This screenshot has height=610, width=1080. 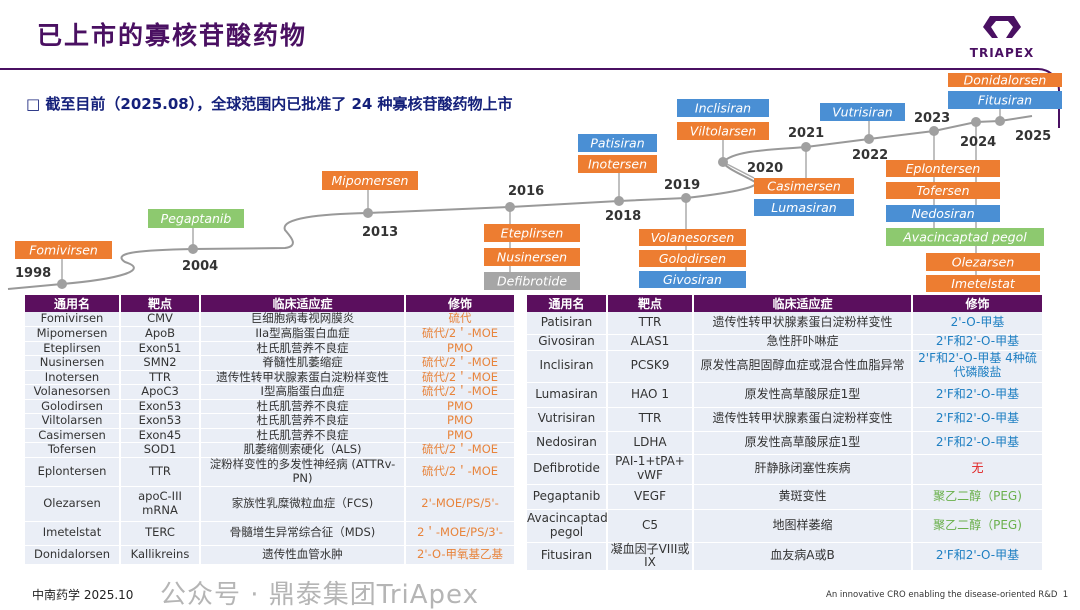 I want to click on drug-name-cell: Tofersen, so click(x=73, y=450).